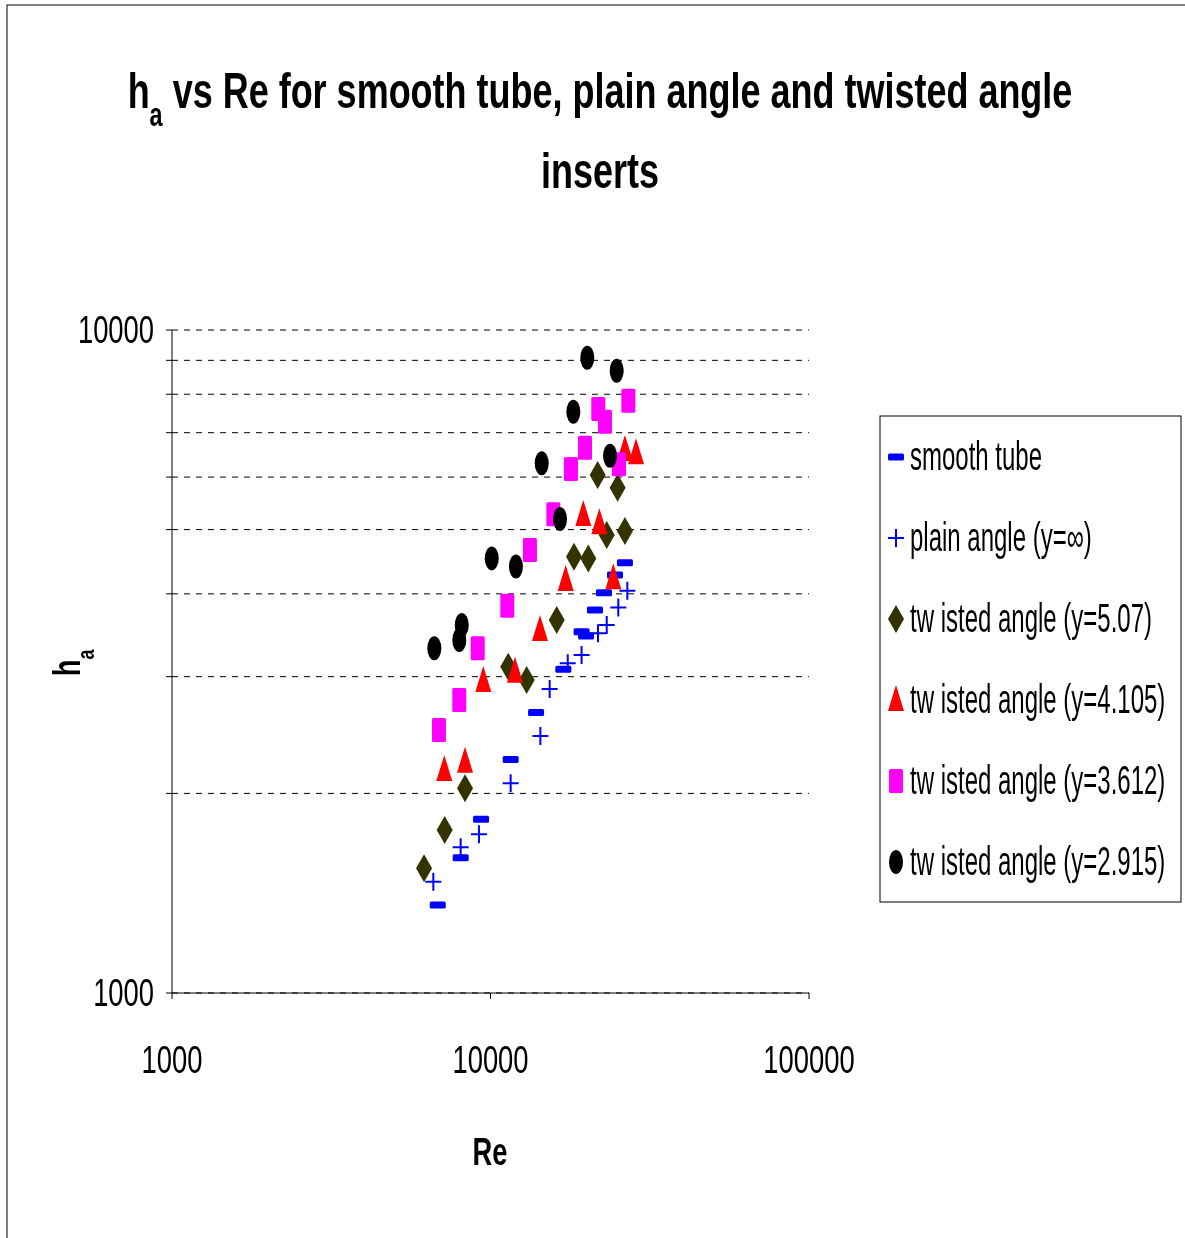 The image size is (1185, 1238). What do you see at coordinates (809, 1060) in the screenshot?
I see `x-tick-label: 100000` at bounding box center [809, 1060].